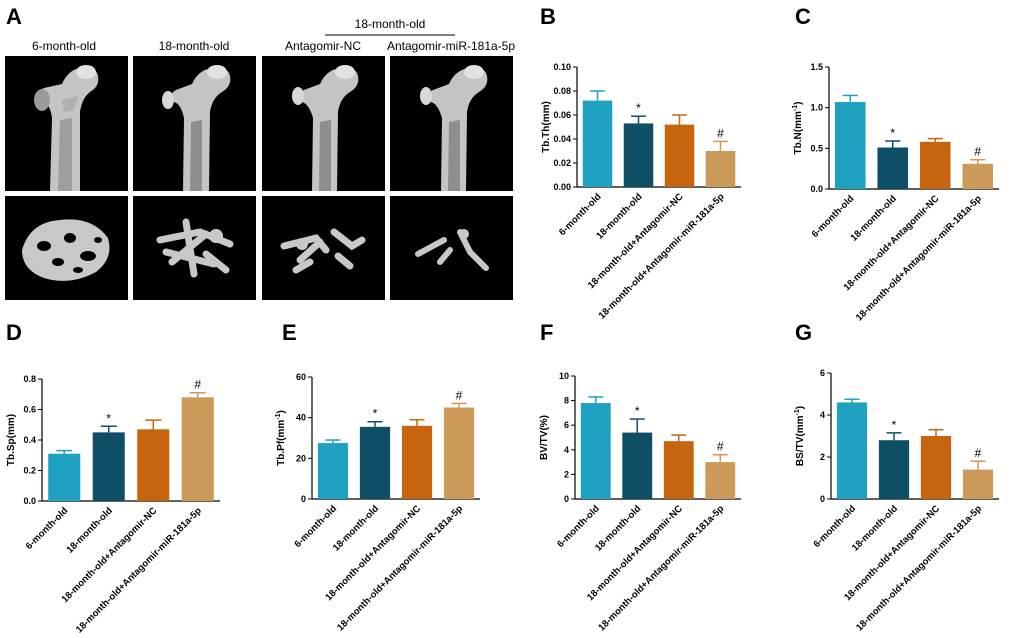  Describe the element at coordinates (892, 133) in the screenshot. I see `significance-mark-c-2: *` at that location.